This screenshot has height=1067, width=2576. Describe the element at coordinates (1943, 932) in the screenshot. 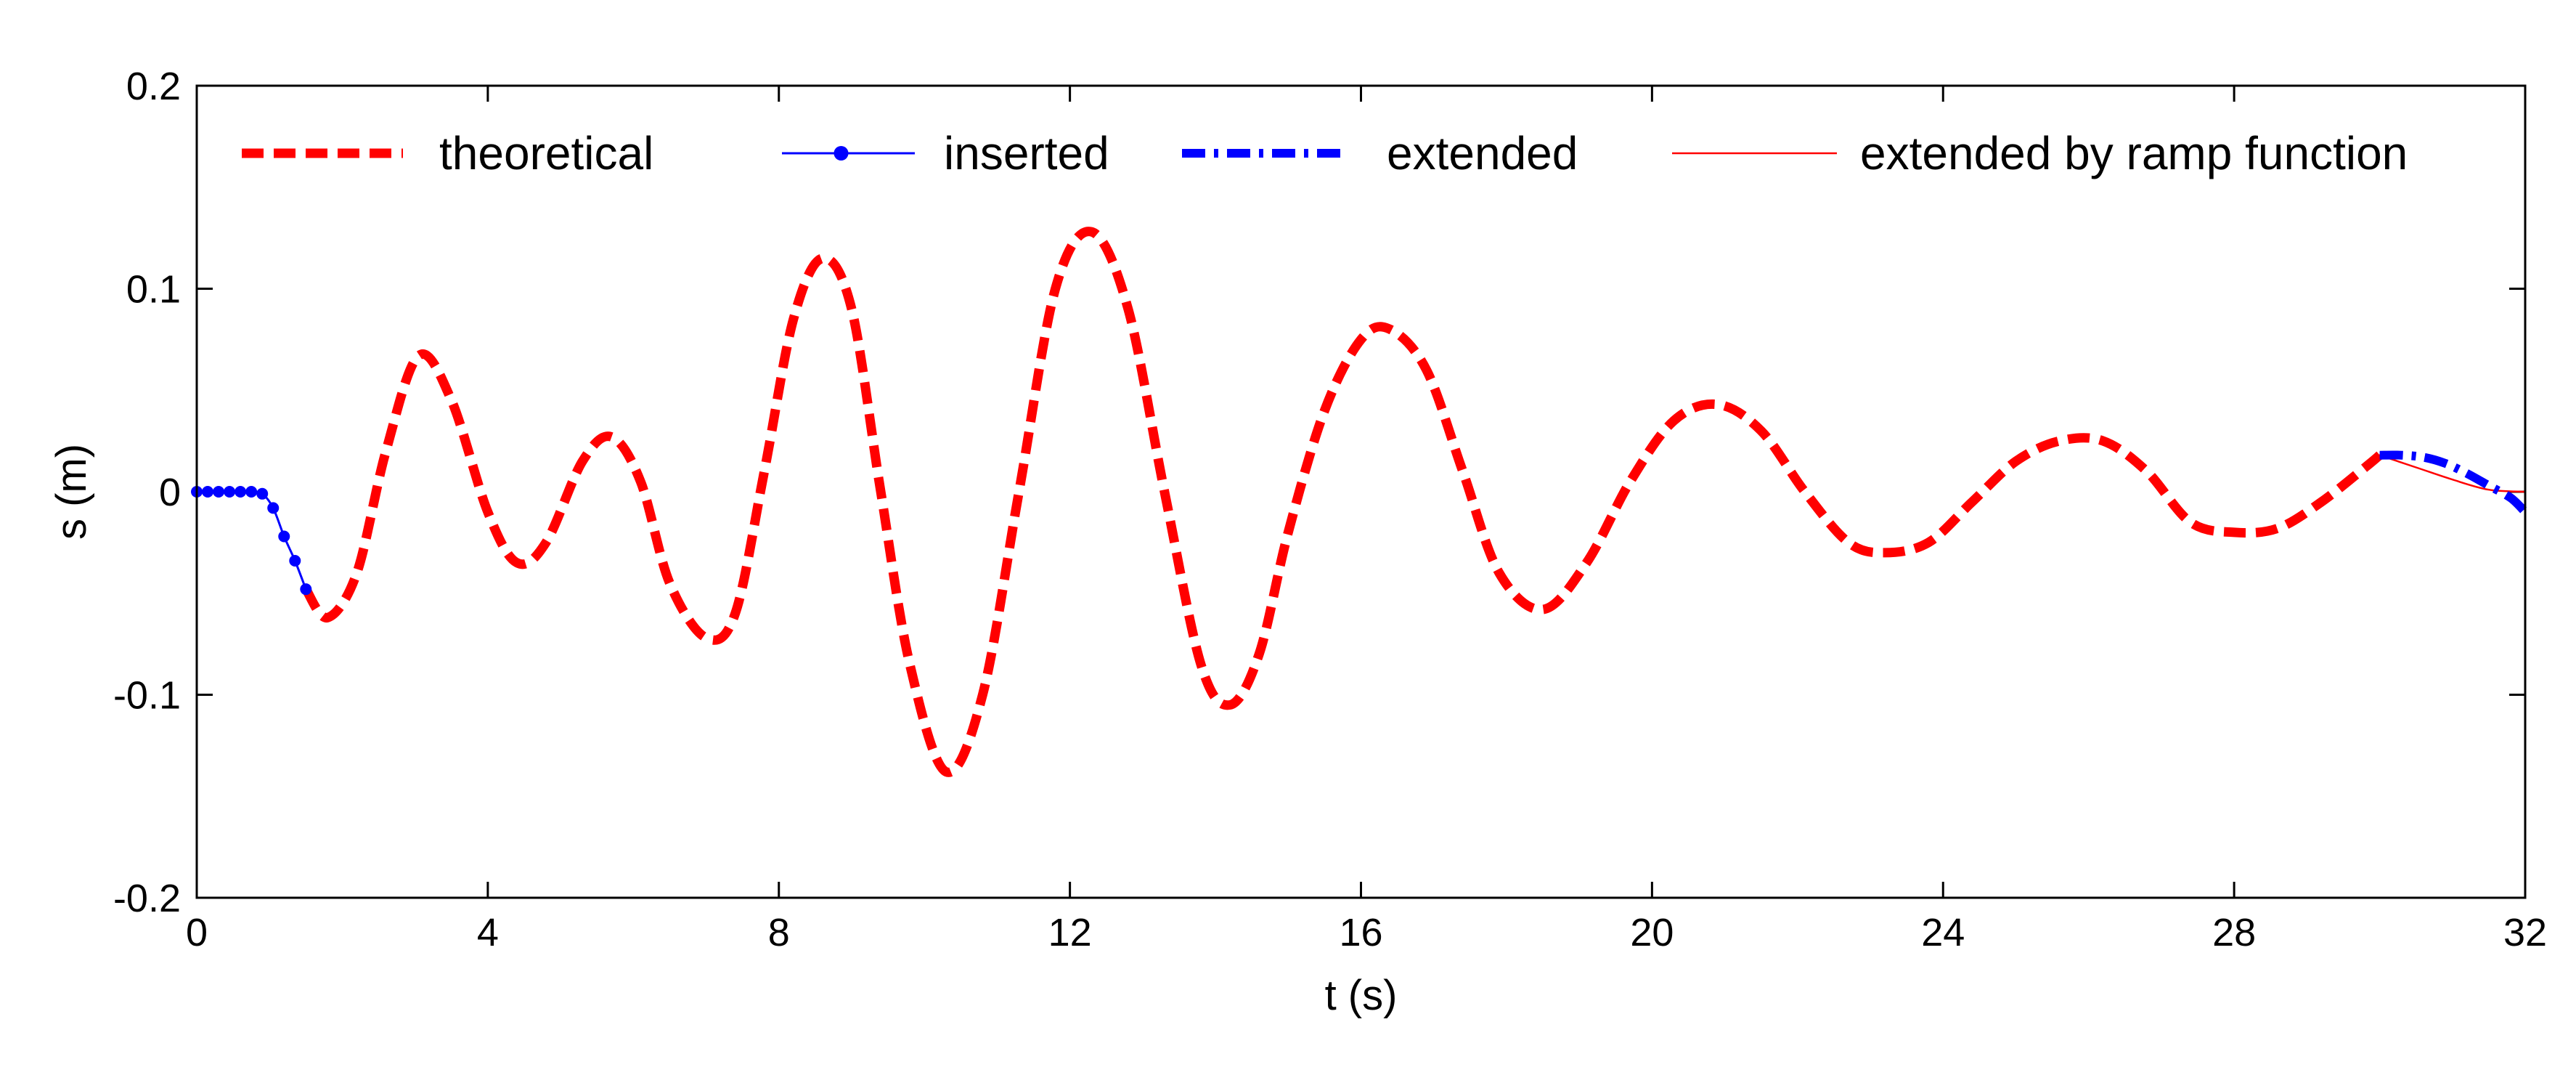

I see `x-tick-label: 24` at that location.